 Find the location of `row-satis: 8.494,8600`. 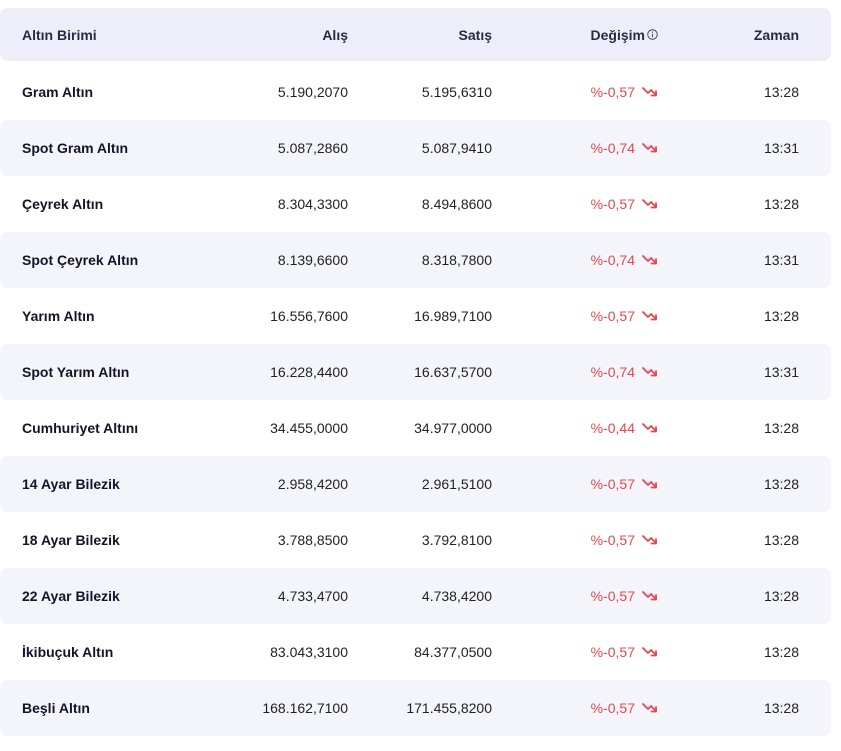

row-satis: 8.494,8600 is located at coordinates (456, 204).